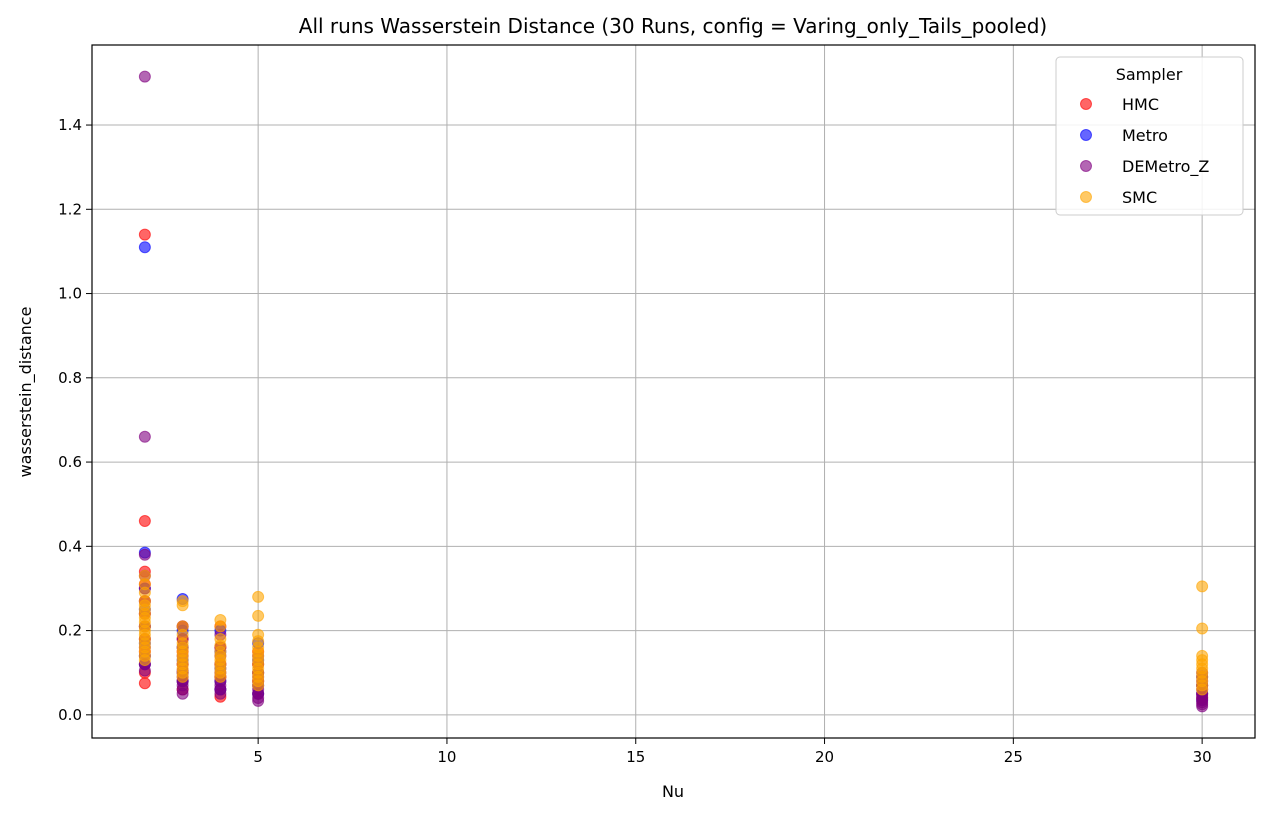 Image resolution: width=1269 pixels, height=817 pixels. I want to click on x-tick-label: 25, so click(1013, 757).